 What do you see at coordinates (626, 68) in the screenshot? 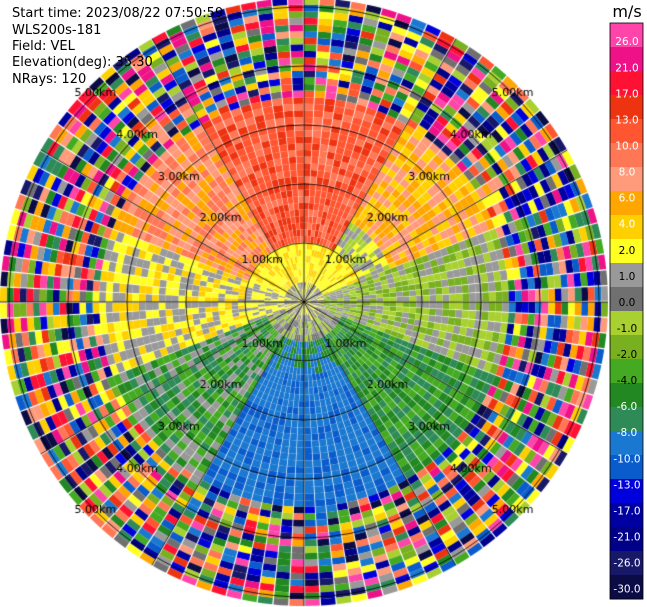
I see `colorbar-tick-label: 21.0` at bounding box center [626, 68].